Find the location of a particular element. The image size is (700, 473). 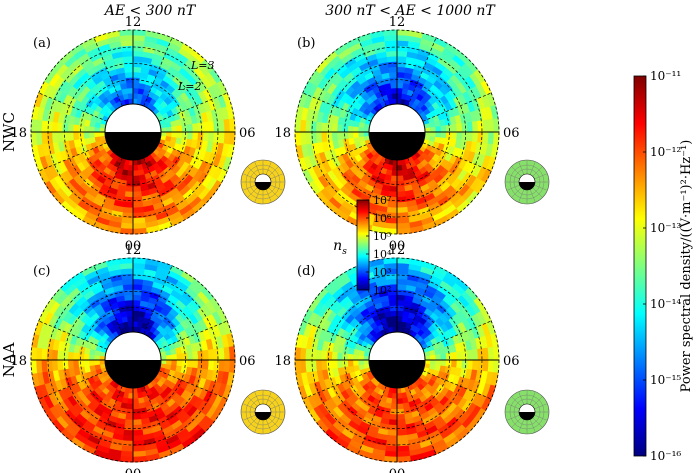

mlt-spoke is located at coordinates (158, 192).